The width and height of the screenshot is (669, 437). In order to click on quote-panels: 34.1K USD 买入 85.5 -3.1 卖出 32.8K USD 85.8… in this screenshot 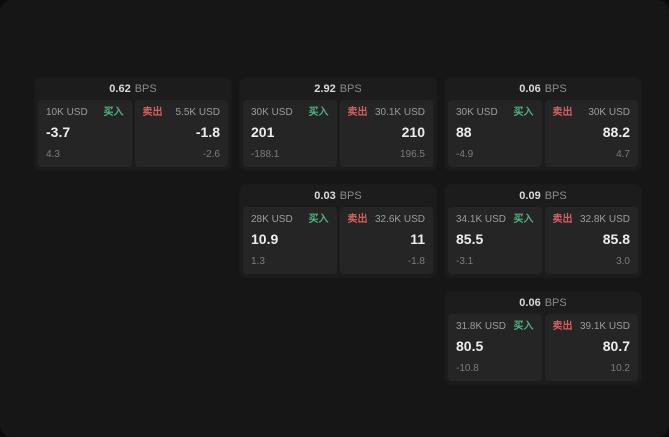, I will do `click(543, 242)`.